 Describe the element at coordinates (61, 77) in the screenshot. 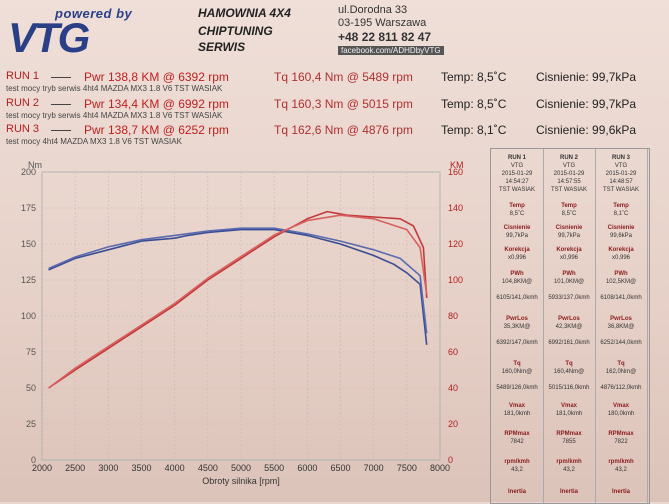

I see `run-1-line` at that location.